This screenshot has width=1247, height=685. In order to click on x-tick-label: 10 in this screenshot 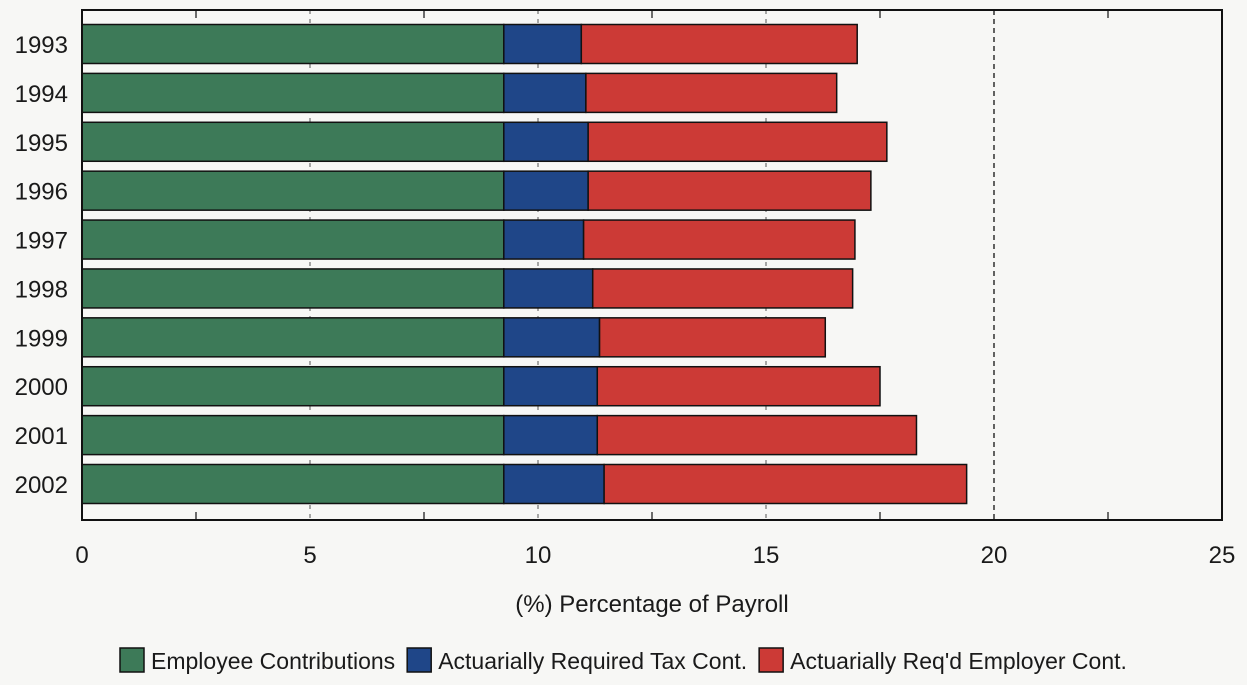, I will do `click(538, 555)`.